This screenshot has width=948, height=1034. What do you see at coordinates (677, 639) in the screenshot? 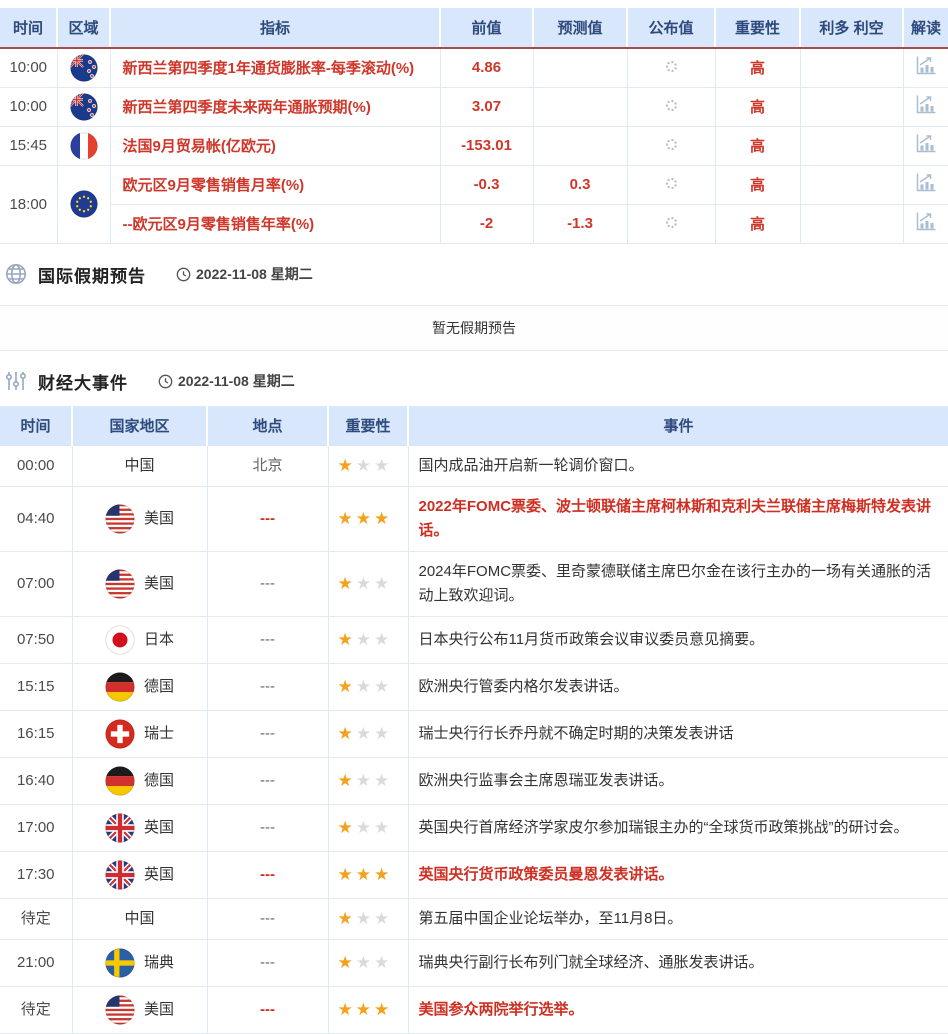
I see `event-text: 日本央行公布11月货币政策会议审议委员意见摘要。` at bounding box center [677, 639].